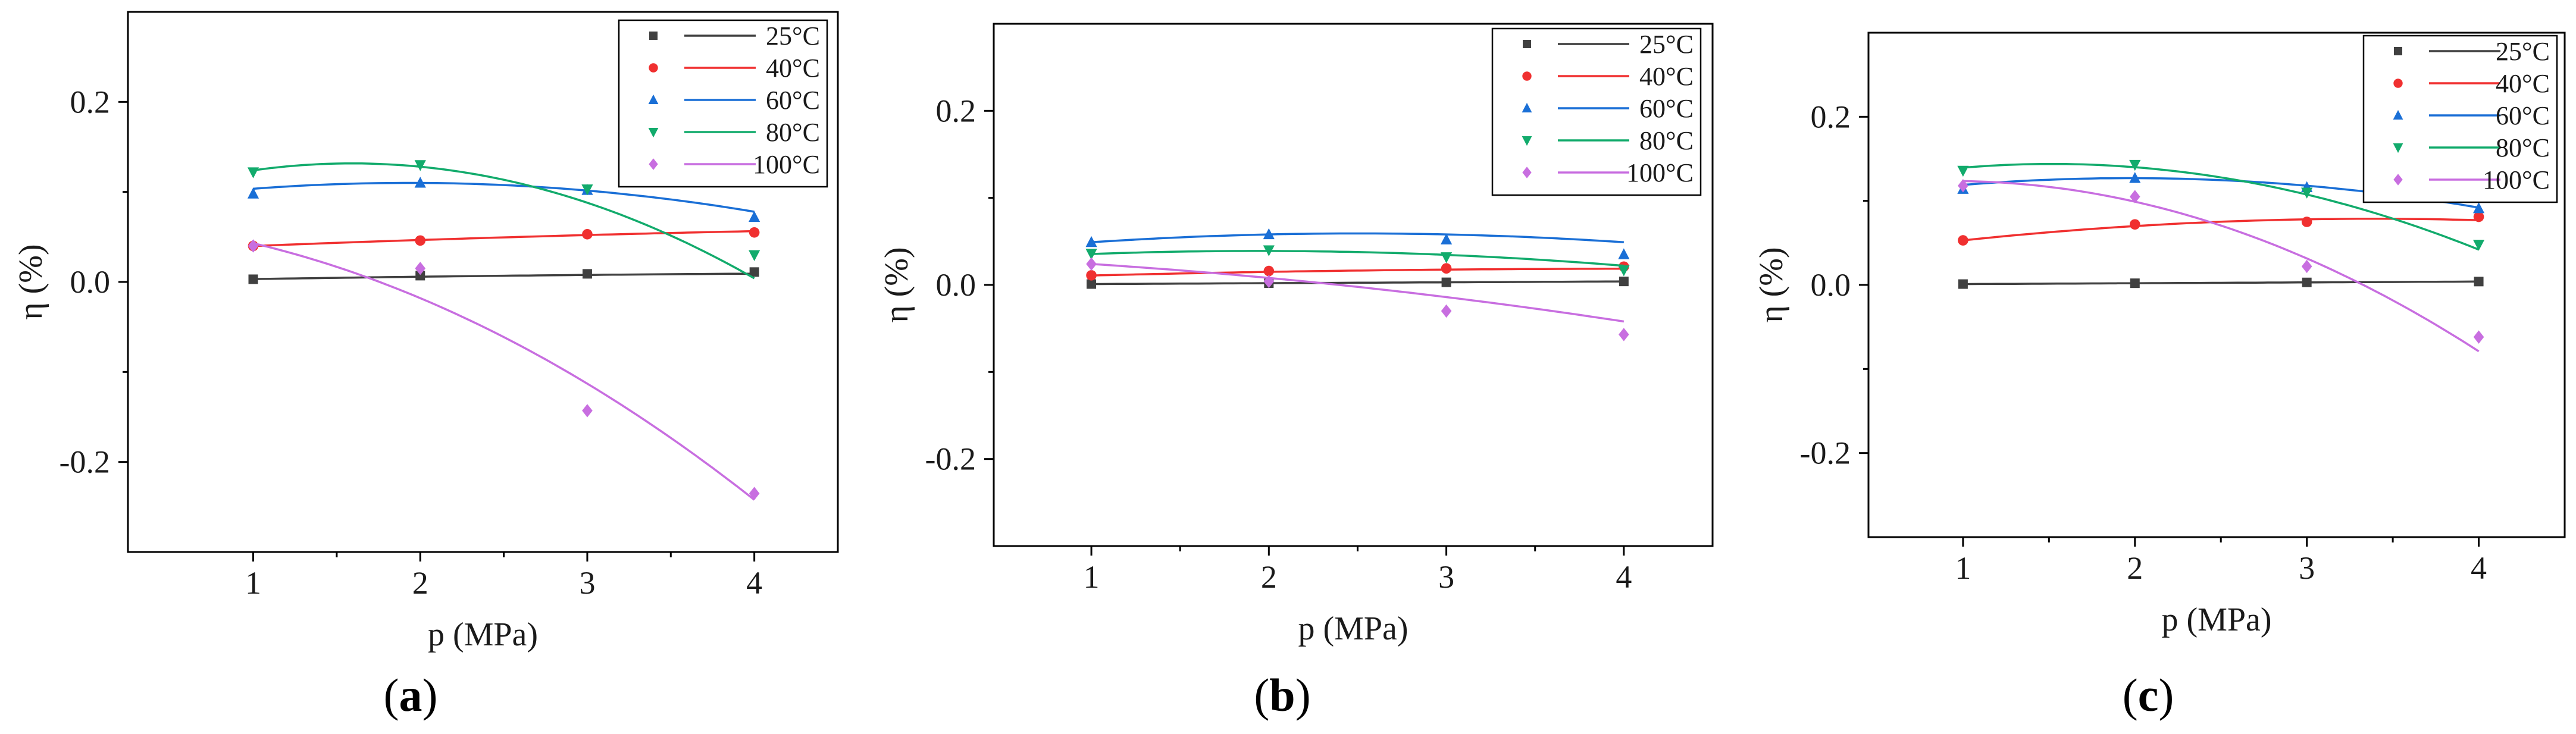  What do you see at coordinates (2398, 83) in the screenshot?
I see `legend-marker-40°C` at bounding box center [2398, 83].